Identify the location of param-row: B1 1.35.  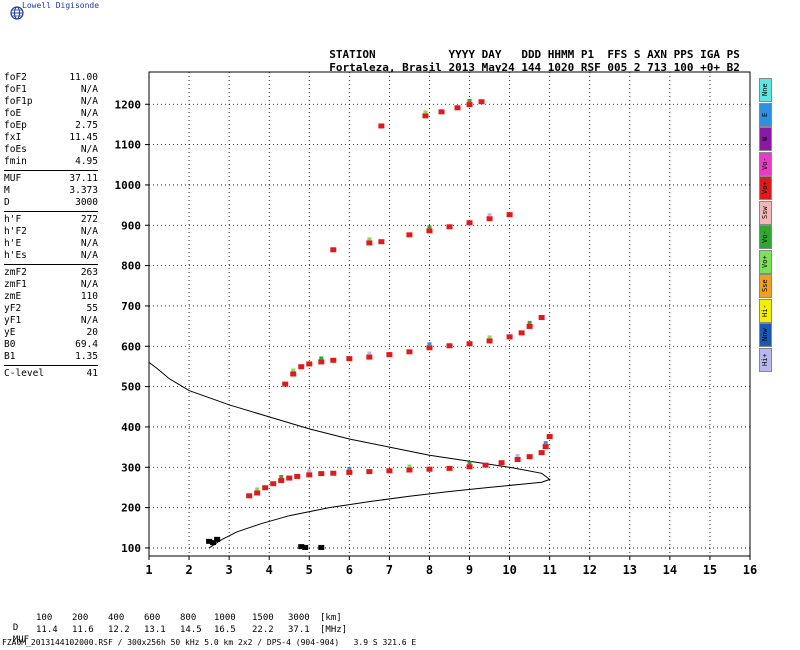
(51, 357).